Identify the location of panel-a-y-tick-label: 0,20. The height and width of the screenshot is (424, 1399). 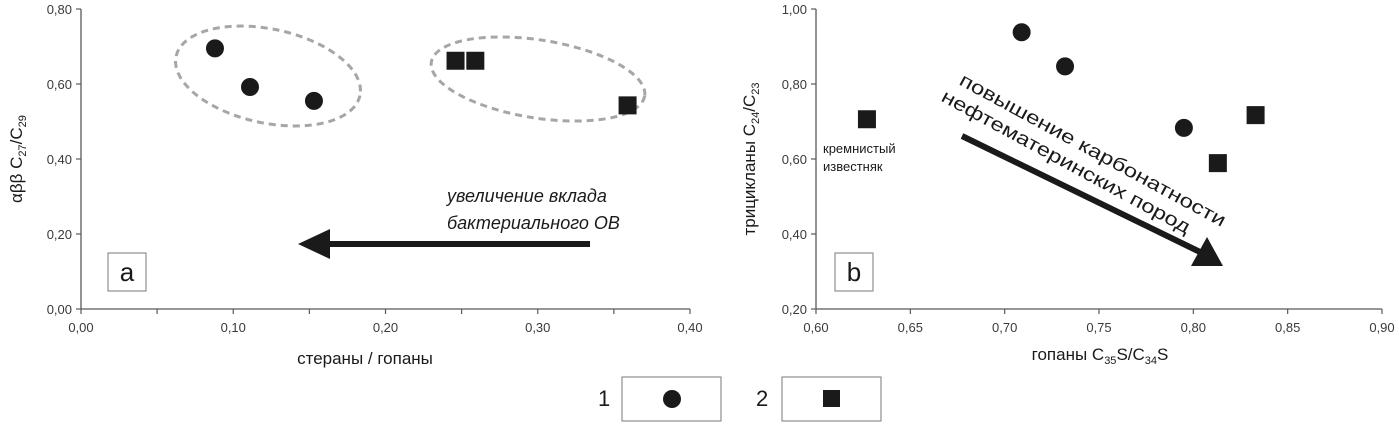
(59, 234).